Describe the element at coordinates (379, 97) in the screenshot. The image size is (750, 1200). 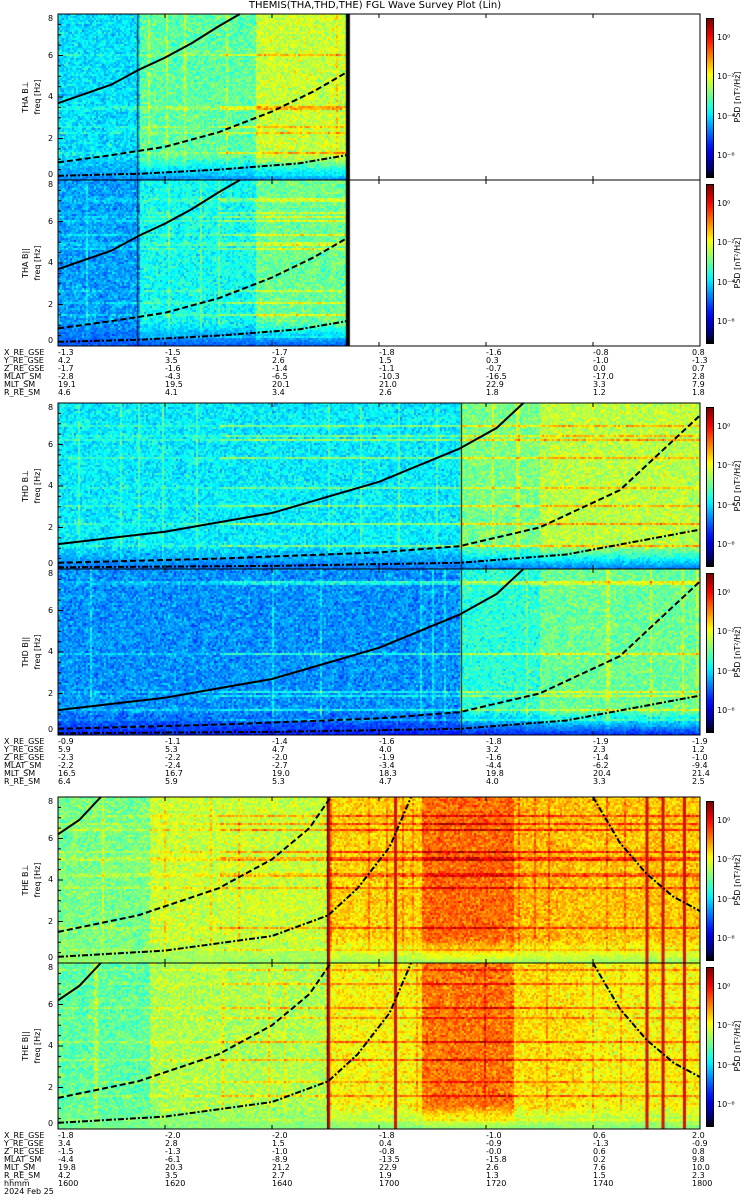
I see `spectrogram-tha-bperp` at that location.